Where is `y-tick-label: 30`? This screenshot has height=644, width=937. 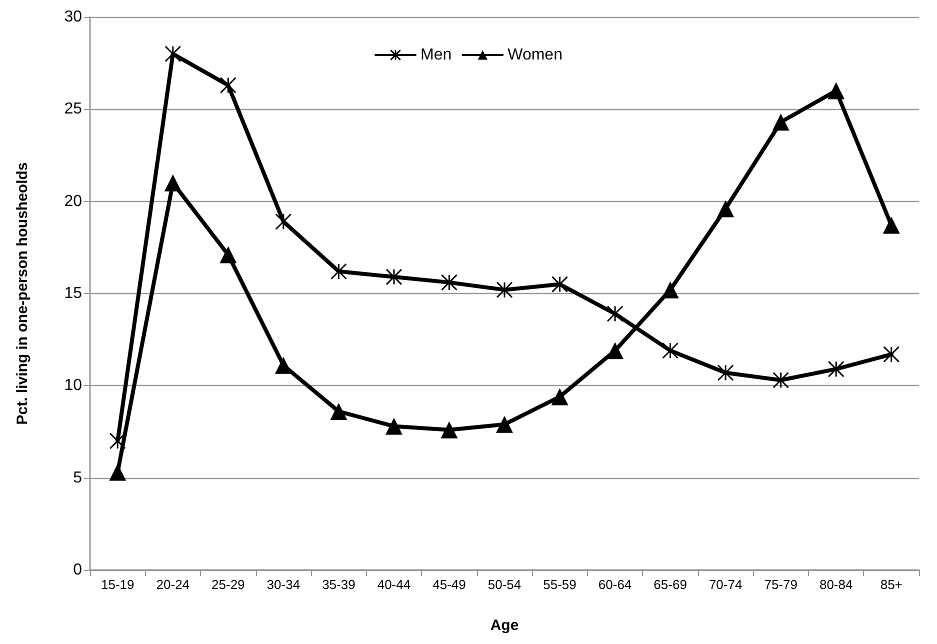
y-tick-label: 30 is located at coordinates (73, 17).